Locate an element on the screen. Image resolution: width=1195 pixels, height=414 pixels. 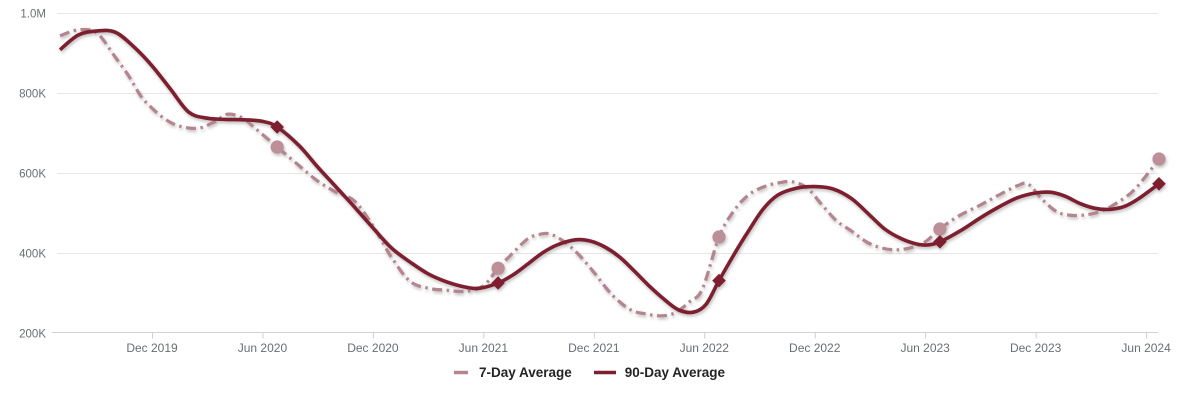
x-axis-label: Dec 2019 is located at coordinates (152, 348).